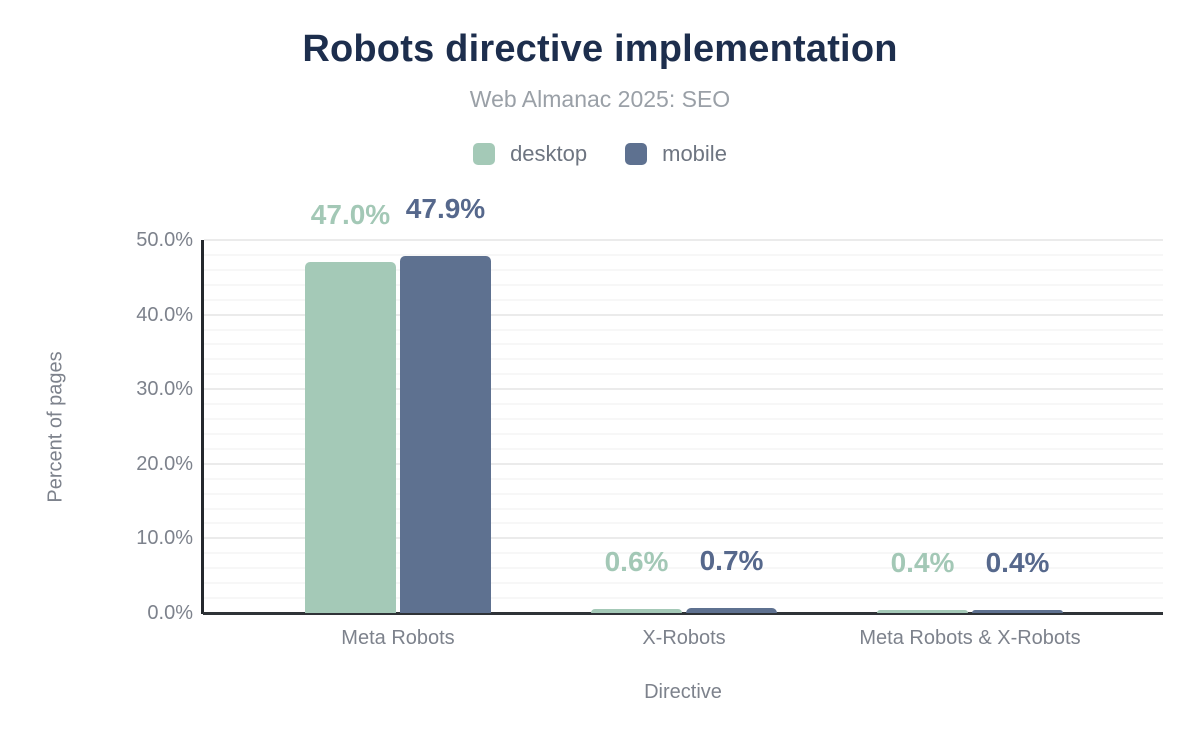 The height and width of the screenshot is (742, 1200). What do you see at coordinates (164, 389) in the screenshot?
I see `y-tick-label: 30.0%` at bounding box center [164, 389].